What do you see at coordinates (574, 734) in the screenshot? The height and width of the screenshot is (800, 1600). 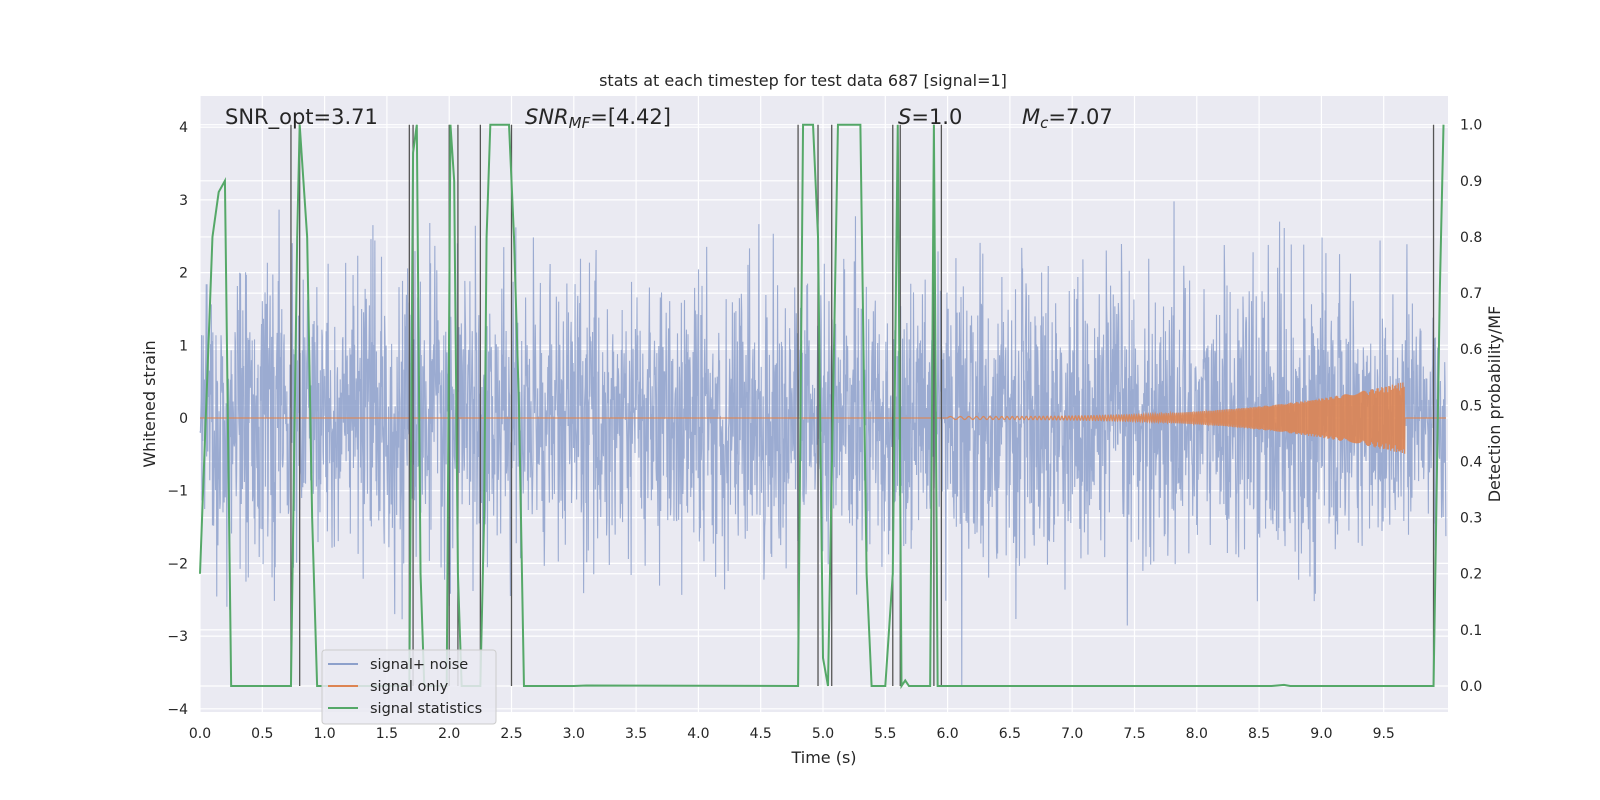 I see `x-tick-label: 3.0` at bounding box center [574, 734].